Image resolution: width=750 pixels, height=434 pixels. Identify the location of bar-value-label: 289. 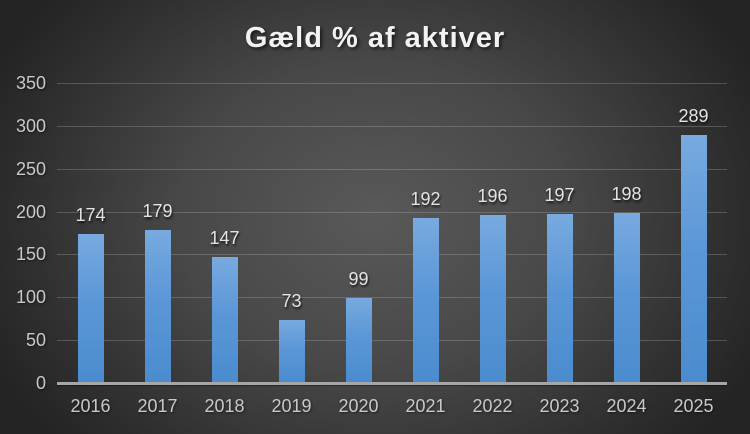
(693, 116).